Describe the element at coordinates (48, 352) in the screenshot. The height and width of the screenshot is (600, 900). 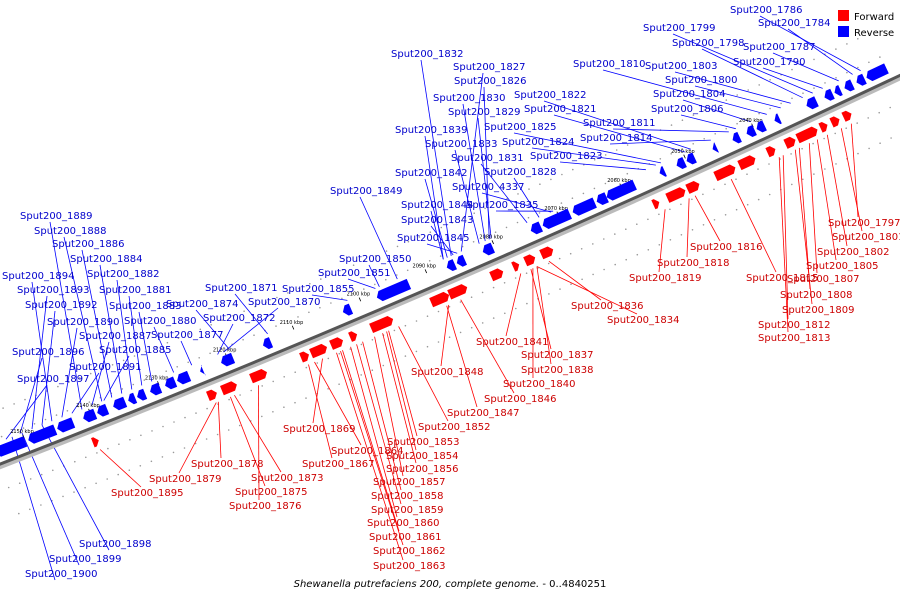
I see `reverse-gene-label: Sput200_1896` at that location.